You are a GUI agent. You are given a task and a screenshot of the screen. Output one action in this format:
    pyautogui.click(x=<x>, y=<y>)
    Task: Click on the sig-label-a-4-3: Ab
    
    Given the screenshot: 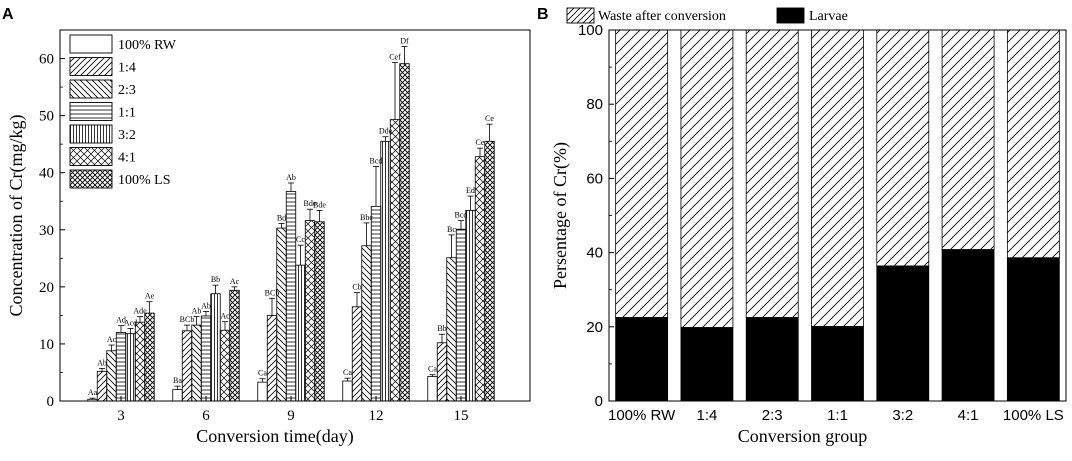 What is the action you would take?
    pyautogui.click(x=291, y=177)
    